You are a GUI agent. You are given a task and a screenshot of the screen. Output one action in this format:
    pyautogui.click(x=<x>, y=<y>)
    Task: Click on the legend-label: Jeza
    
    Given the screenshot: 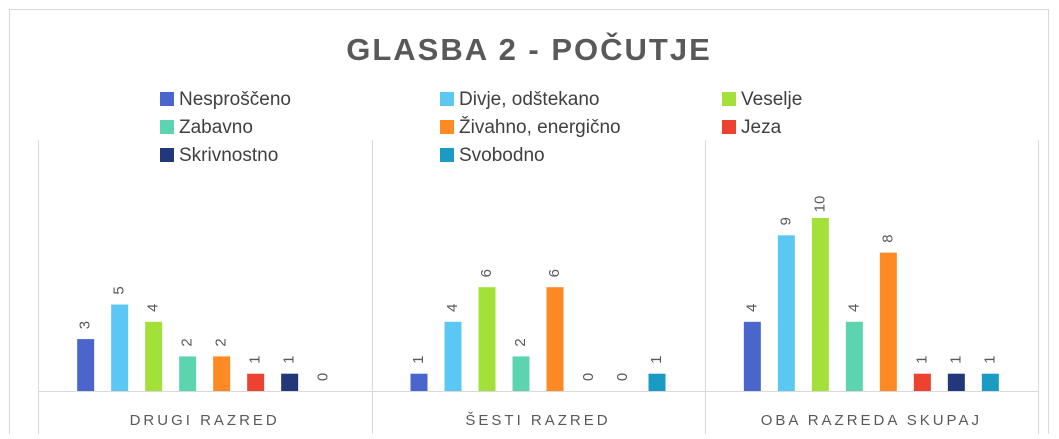 What is the action you would take?
    pyautogui.click(x=761, y=127)
    